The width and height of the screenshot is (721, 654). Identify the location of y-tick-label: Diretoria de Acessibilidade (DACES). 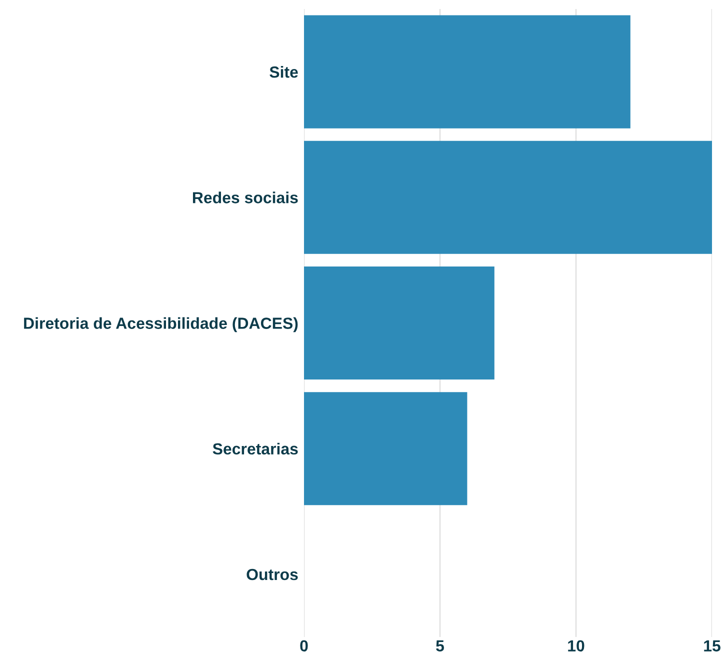
(161, 324).